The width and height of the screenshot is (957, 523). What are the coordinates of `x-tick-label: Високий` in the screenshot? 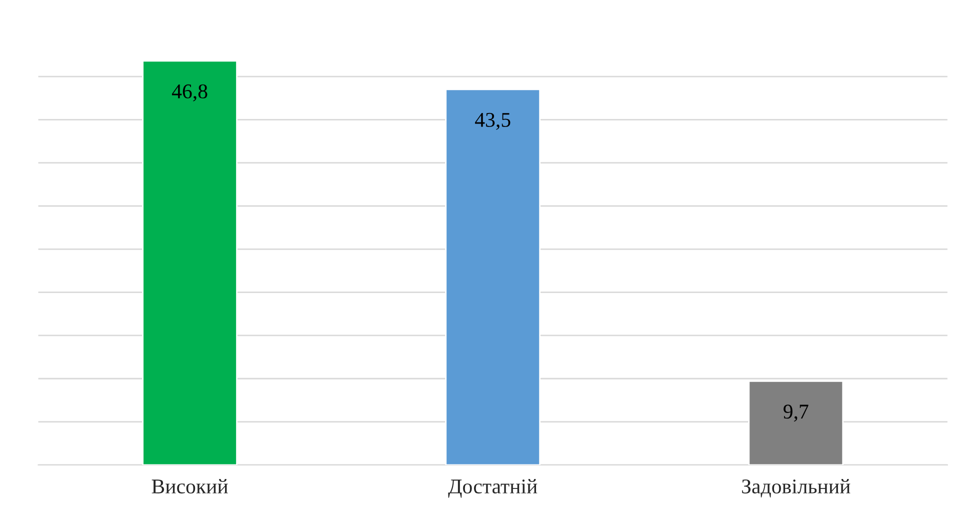 It's located at (190, 486).